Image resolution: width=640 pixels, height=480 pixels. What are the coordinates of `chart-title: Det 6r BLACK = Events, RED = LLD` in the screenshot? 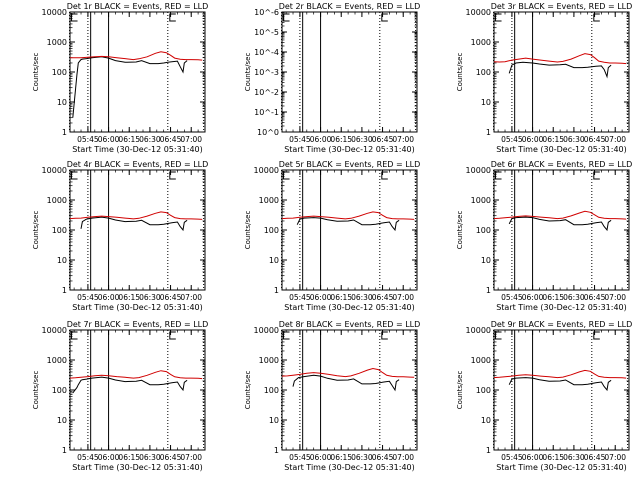 It's located at (562, 164).